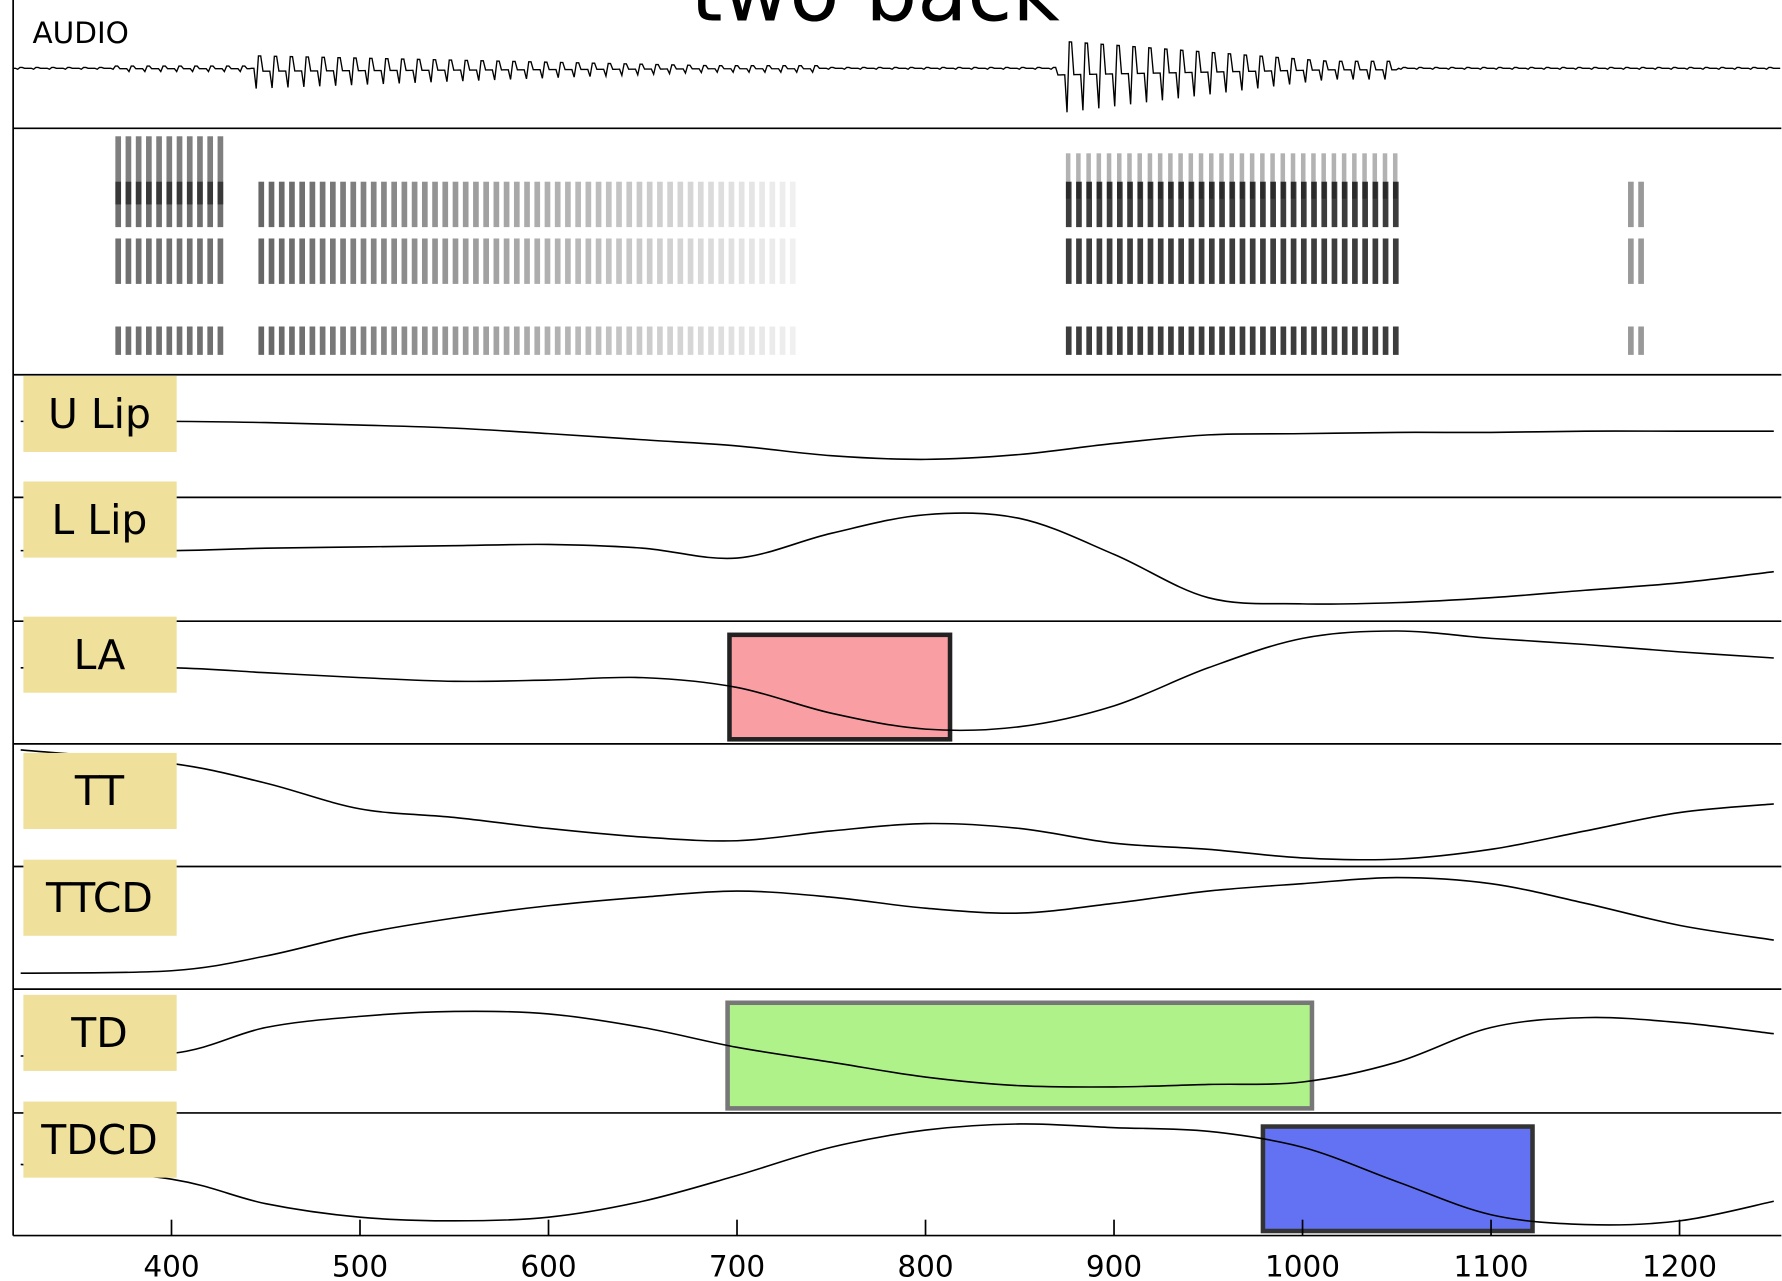 This screenshot has height=1281, width=1782. Describe the element at coordinates (99, 898) in the screenshot. I see `panel-label: TTCD` at that location.